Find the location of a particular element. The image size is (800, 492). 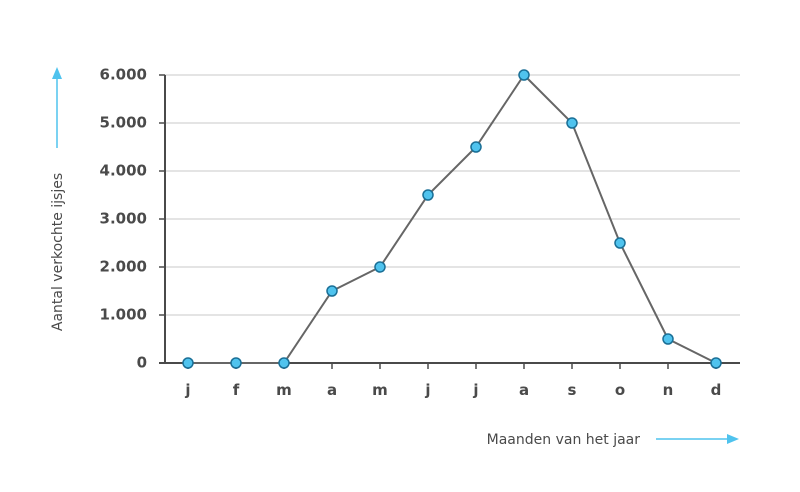

x-tick-label: o is located at coordinates (620, 390).